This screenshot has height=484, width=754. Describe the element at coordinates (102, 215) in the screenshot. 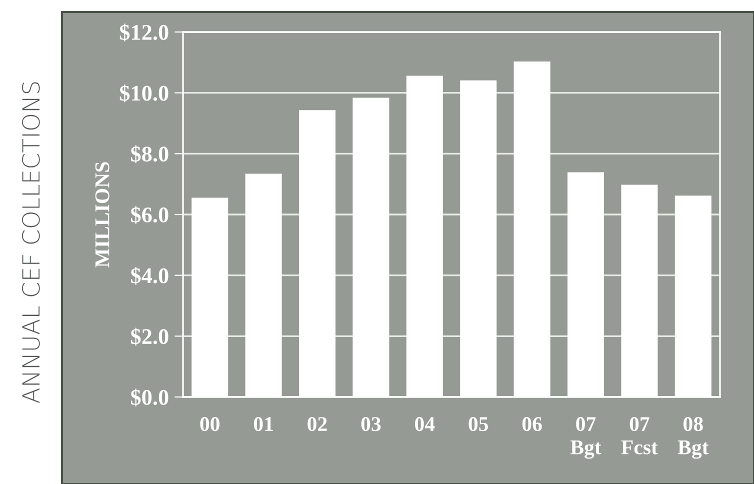

I see `y-axis-title: MILLIONS` at that location.